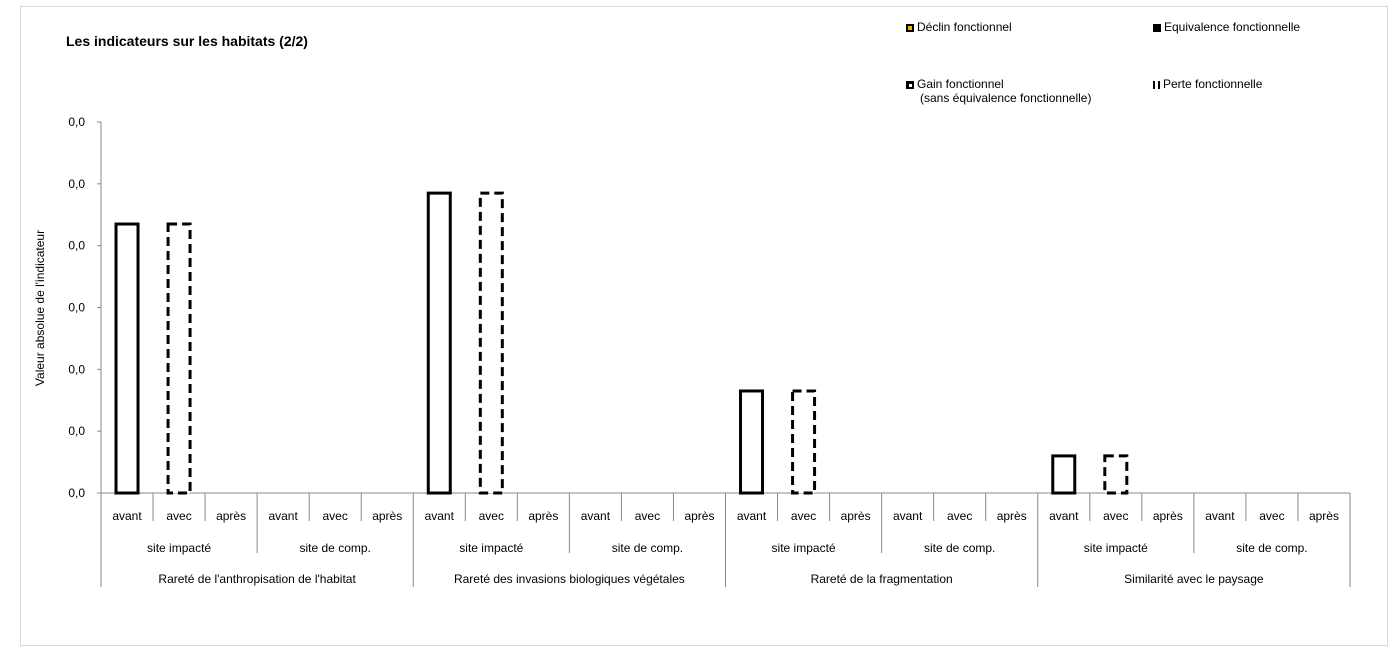  What do you see at coordinates (1232, 27) in the screenshot?
I see `legend-label-equivalence: Equivalence fonctionnelle` at bounding box center [1232, 27].